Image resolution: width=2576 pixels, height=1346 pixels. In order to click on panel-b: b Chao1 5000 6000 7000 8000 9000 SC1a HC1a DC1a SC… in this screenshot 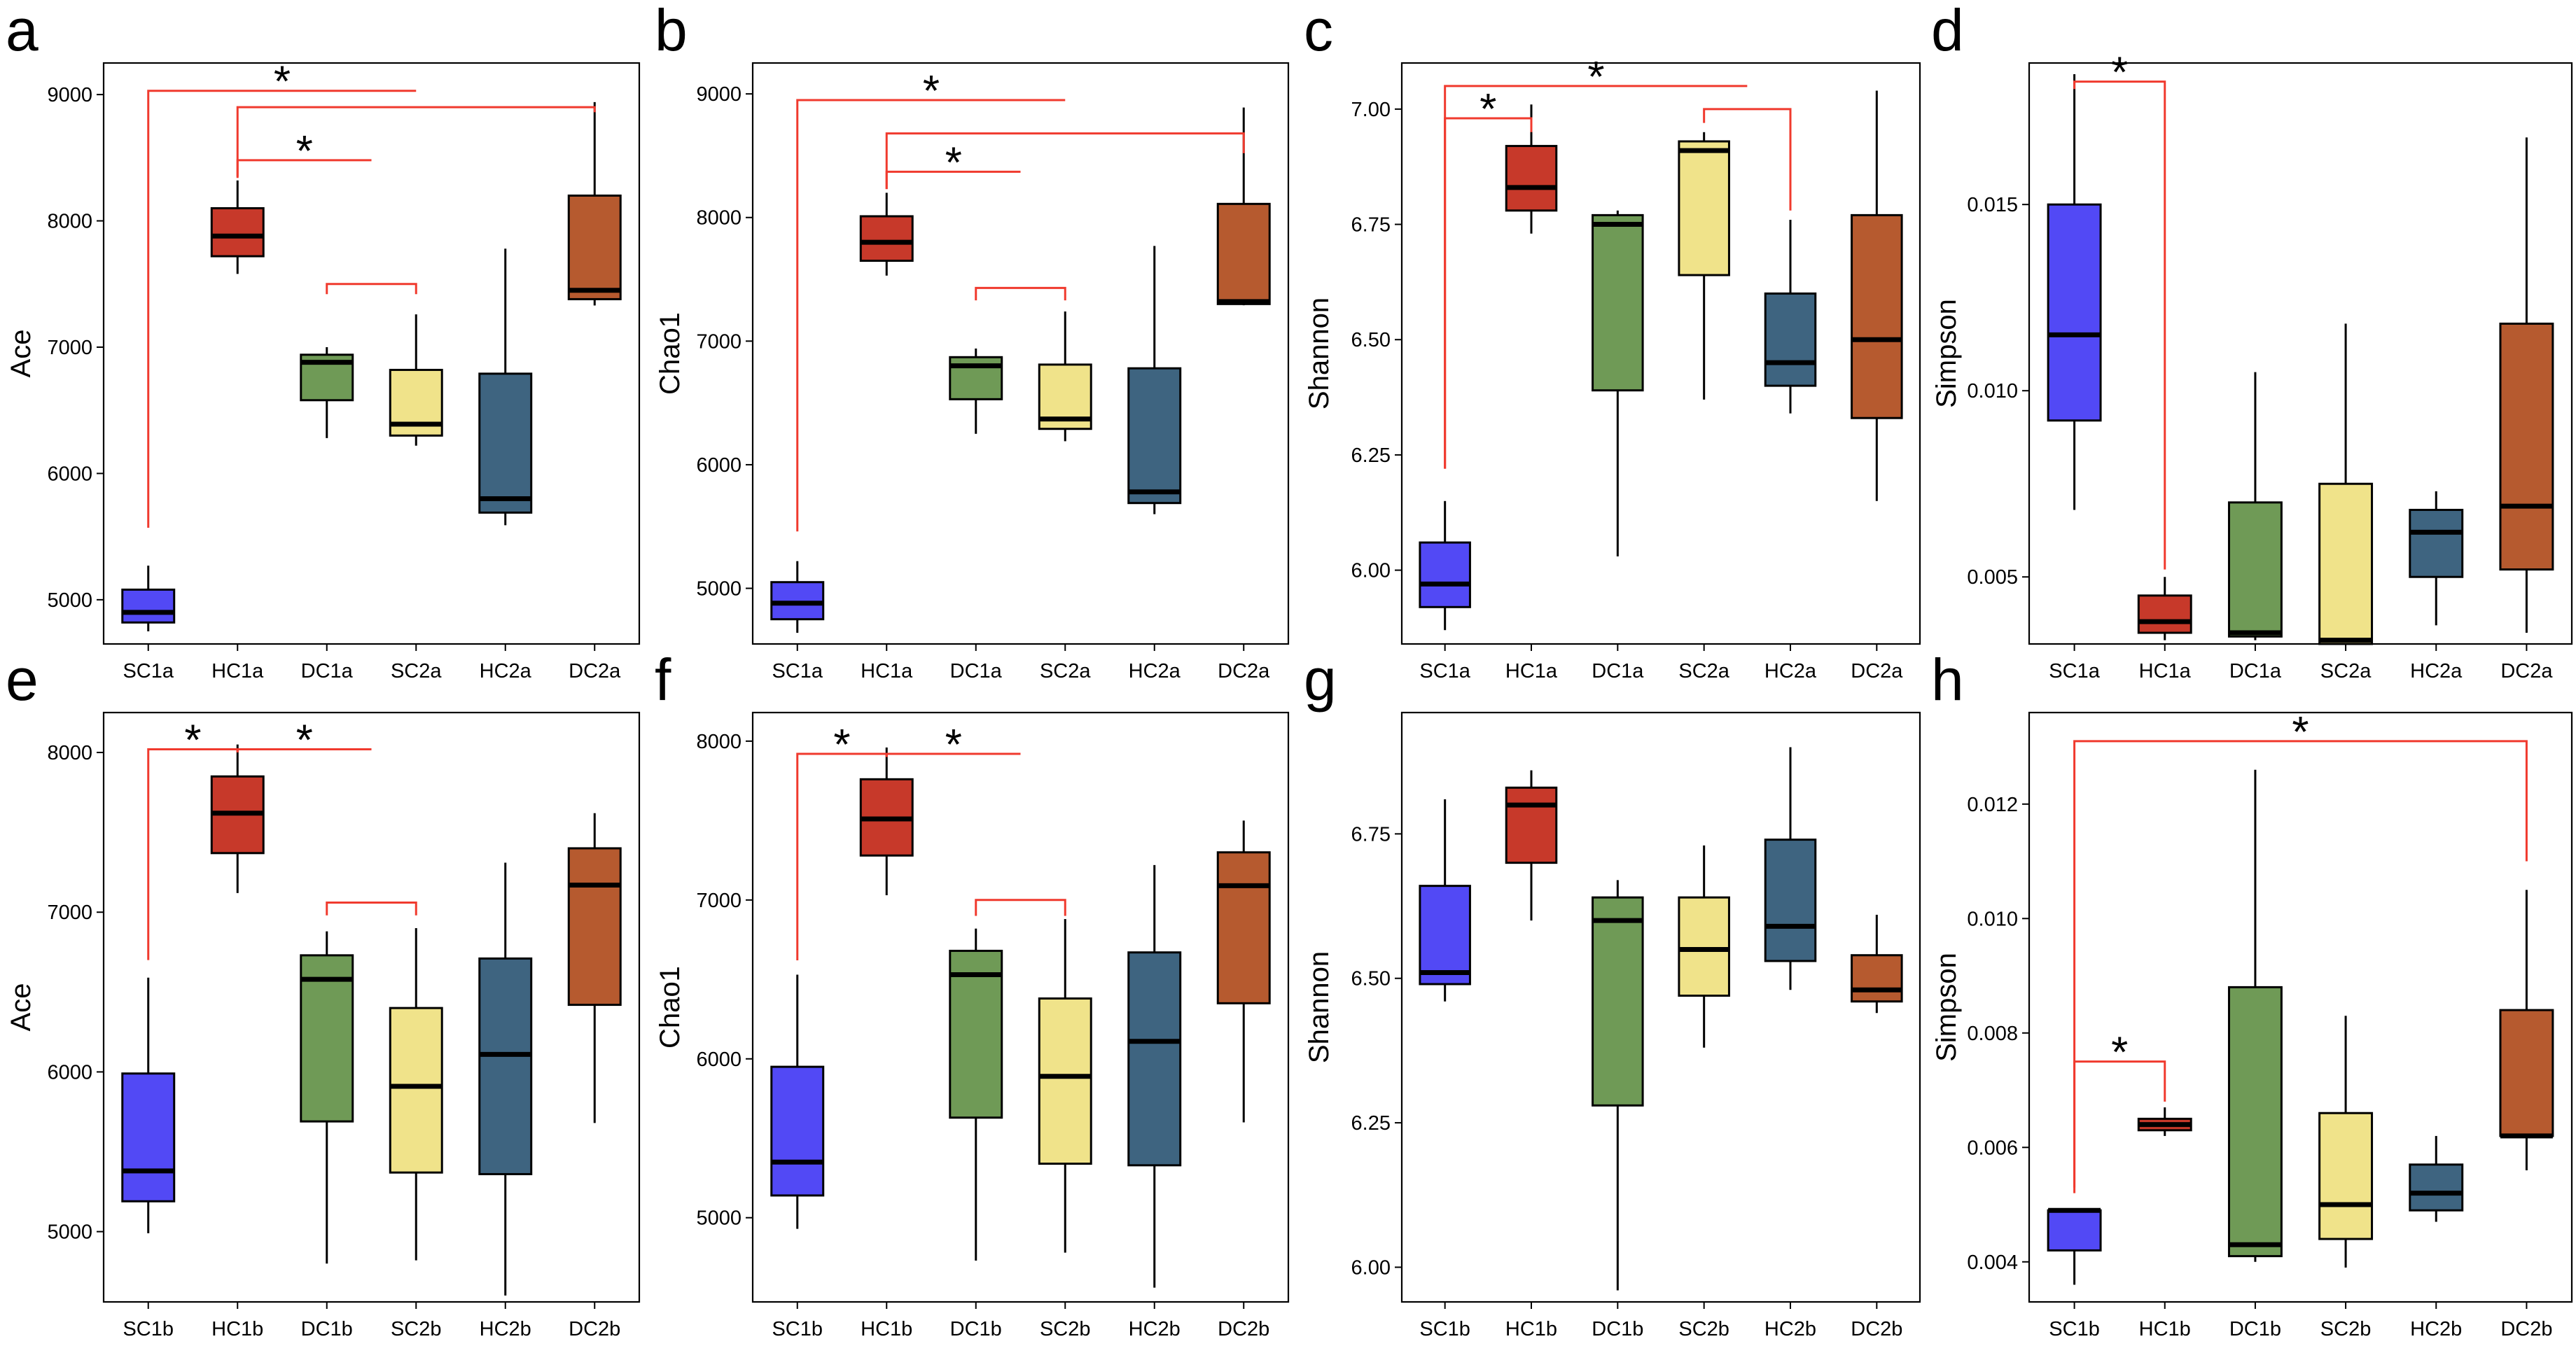, I will do `click(972, 341)`.